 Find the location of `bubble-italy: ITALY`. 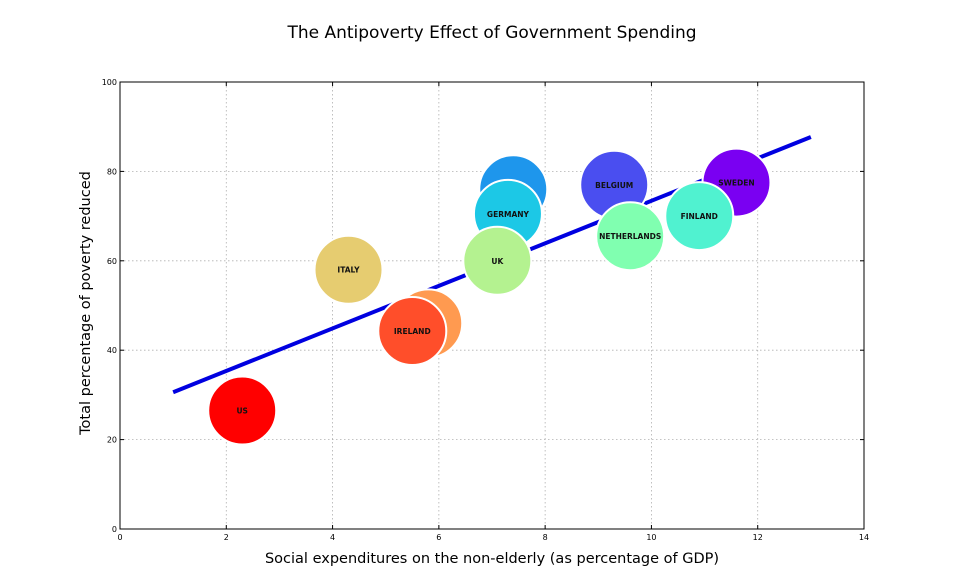

bubble-italy: ITALY is located at coordinates (348, 269).